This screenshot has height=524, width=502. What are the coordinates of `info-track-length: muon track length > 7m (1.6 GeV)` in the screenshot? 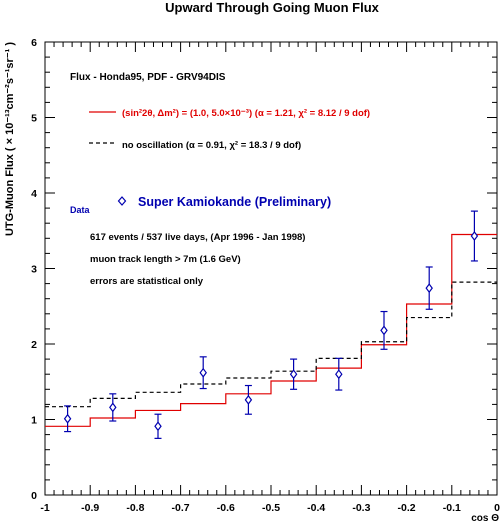 It's located at (165, 259).